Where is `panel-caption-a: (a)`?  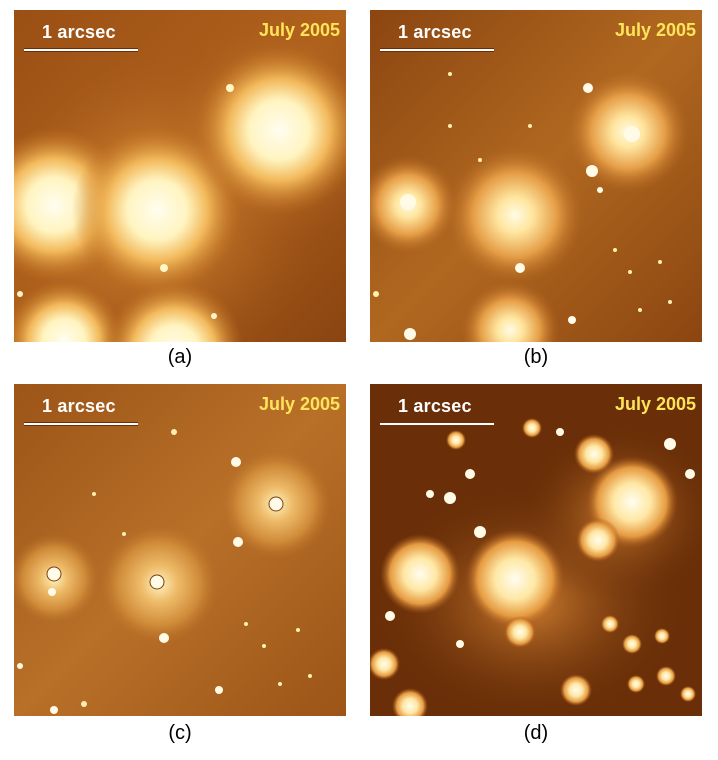
panel-caption-a: (a) is located at coordinates (180, 357).